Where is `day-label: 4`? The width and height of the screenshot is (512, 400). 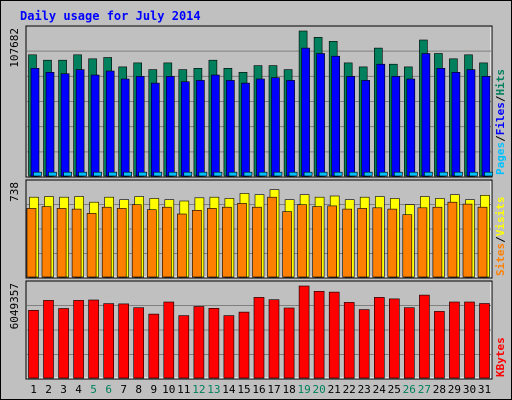 day-label: 4 is located at coordinates (78, 389).